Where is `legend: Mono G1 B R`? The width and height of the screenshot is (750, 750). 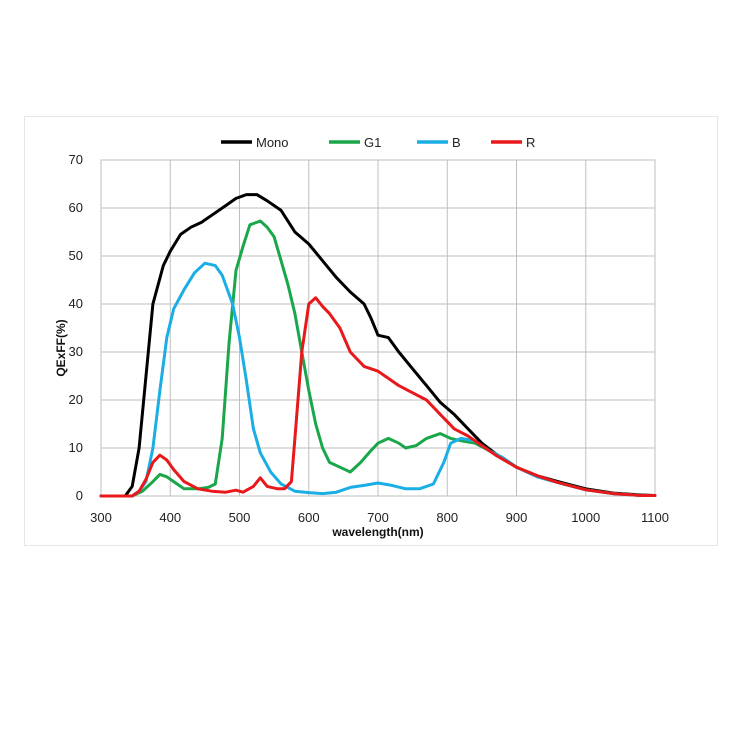
legend: Mono G1 B R is located at coordinates (378, 142).